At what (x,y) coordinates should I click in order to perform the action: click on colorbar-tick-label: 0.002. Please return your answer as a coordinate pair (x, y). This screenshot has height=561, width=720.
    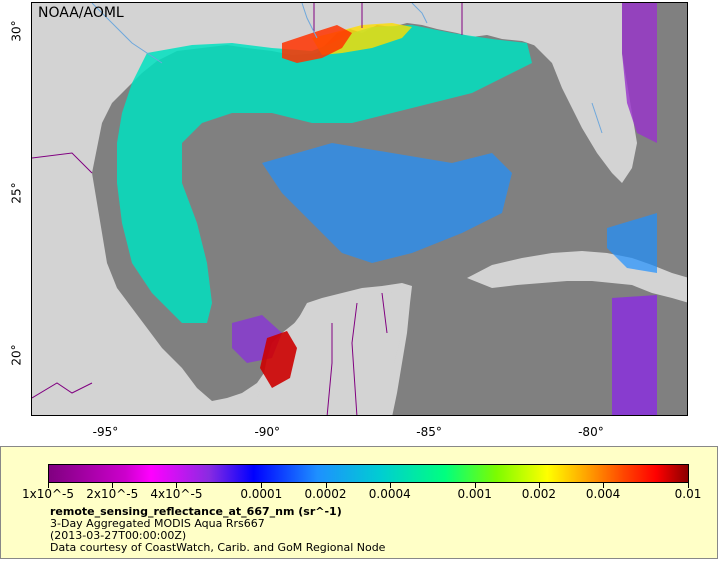
    Looking at the image, I should click on (539, 494).